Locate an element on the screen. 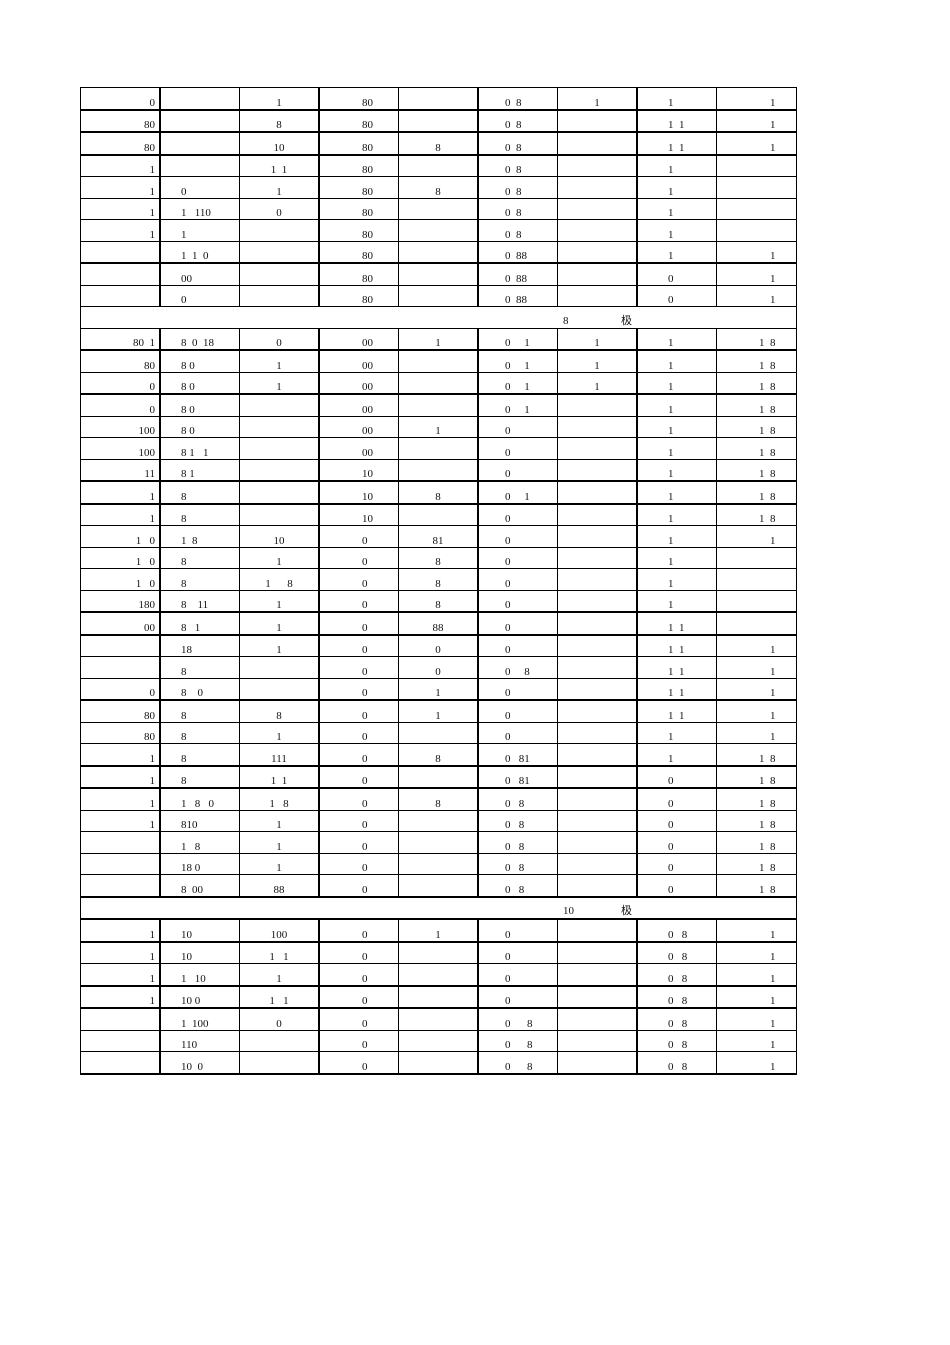 This screenshot has height=1345, width=950. table-row: 1 8 10 0 1 1 8 is located at coordinates (438, 514).